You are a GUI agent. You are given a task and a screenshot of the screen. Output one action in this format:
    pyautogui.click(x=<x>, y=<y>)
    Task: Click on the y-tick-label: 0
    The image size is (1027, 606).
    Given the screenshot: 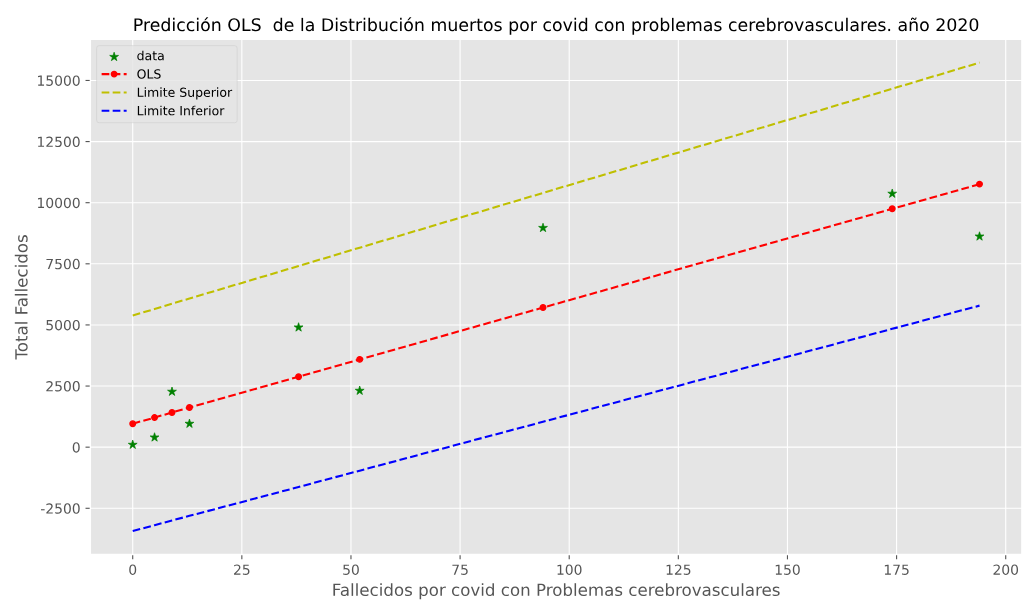 What is the action you would take?
    pyautogui.click(x=76, y=447)
    